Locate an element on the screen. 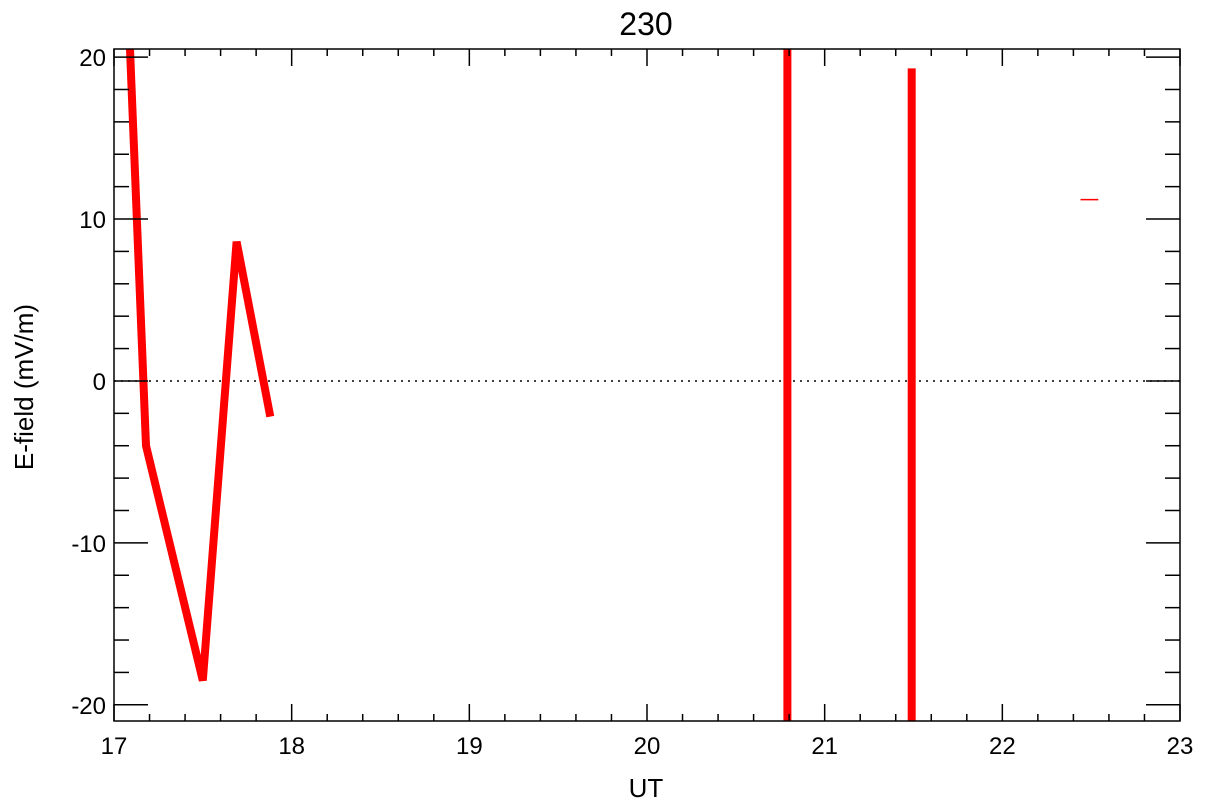 This screenshot has height=805, width=1207. x-tick-label: 17 is located at coordinates (114, 746).